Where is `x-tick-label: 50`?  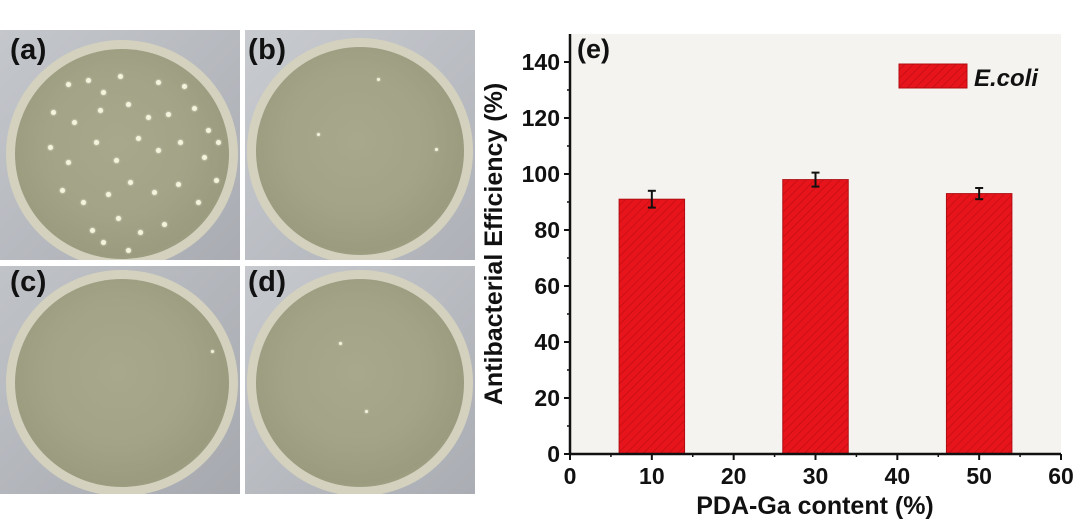 x-tick-label: 50 is located at coordinates (979, 476).